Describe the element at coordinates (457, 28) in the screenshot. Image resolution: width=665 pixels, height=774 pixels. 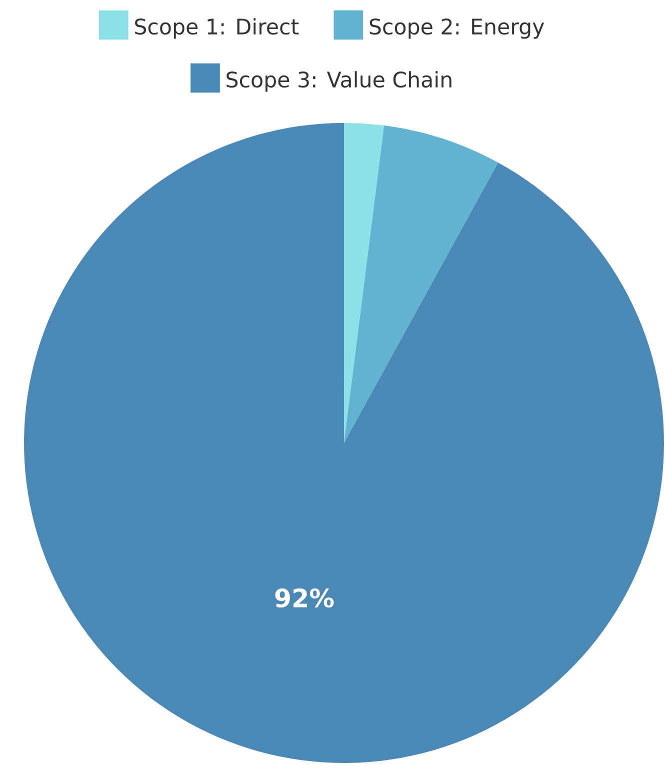
I see `legend-label: Scope 2: Energy` at that location.